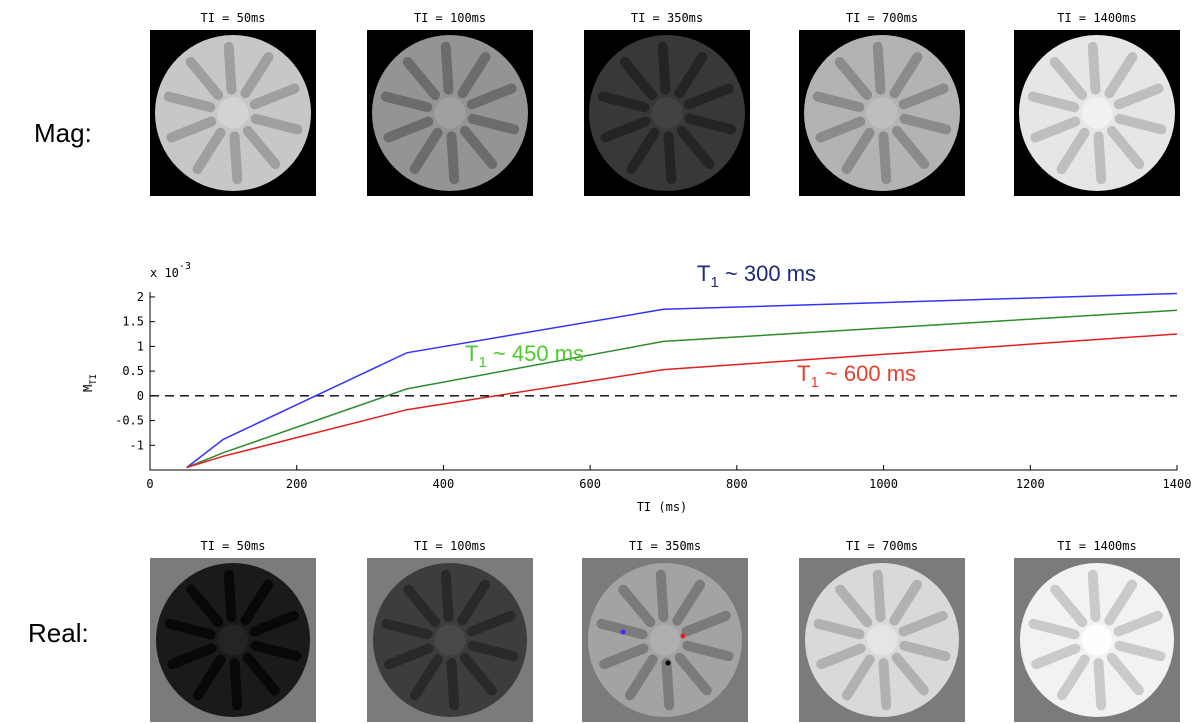 The image size is (1200, 724). Describe the element at coordinates (623, 632) in the screenshot. I see `roi-marker-blue` at that location.